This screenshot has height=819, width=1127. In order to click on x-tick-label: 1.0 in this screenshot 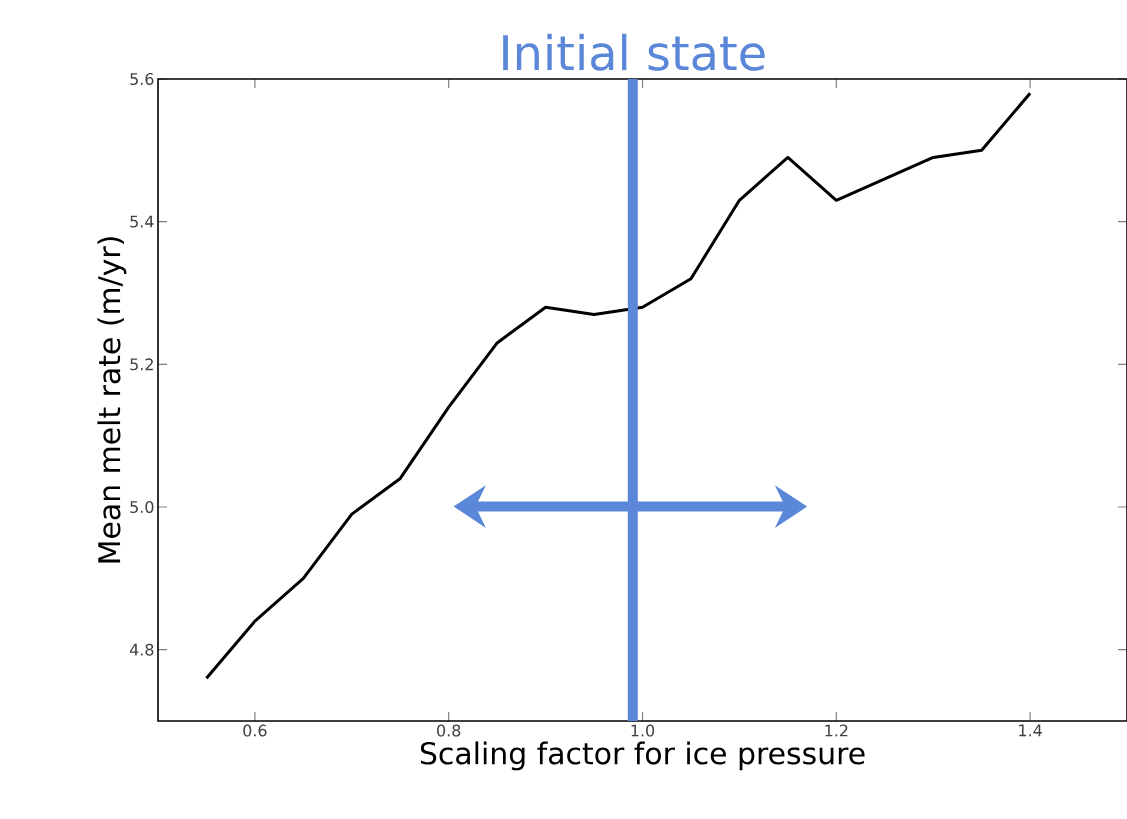, I will do `click(643, 730)`.